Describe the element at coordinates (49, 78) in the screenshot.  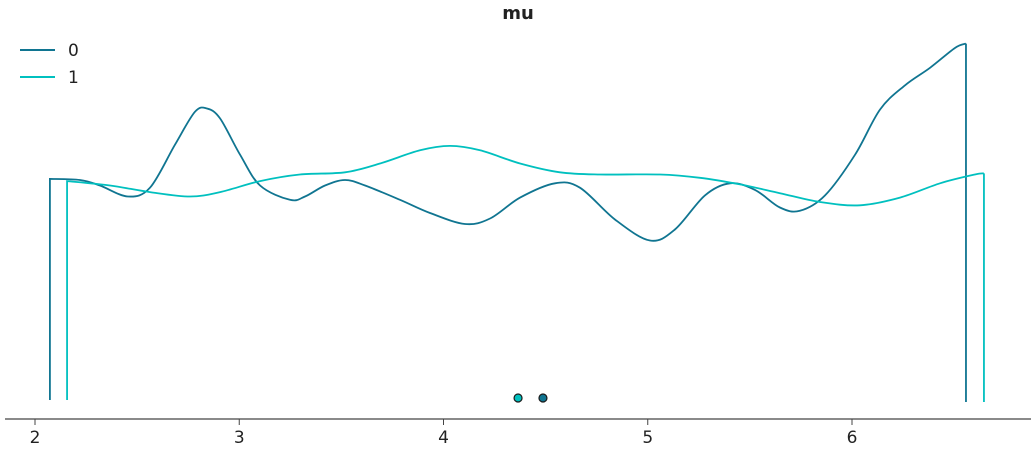
I see `legend-entry-1: 1` at that location.